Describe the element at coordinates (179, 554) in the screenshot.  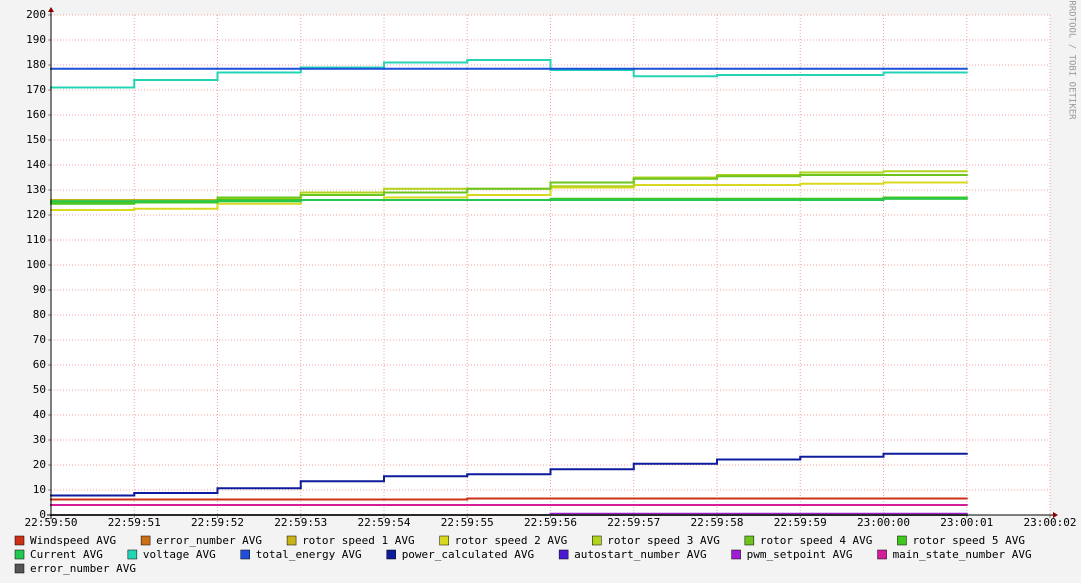
I see `legend-label: voltage AVG` at that location.